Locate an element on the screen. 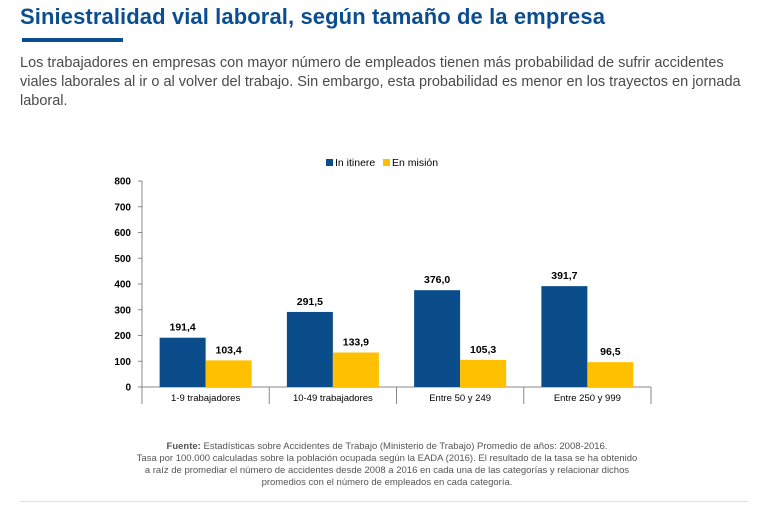 This screenshot has height=507, width=769. y-tick-label: 0 is located at coordinates (128, 388).